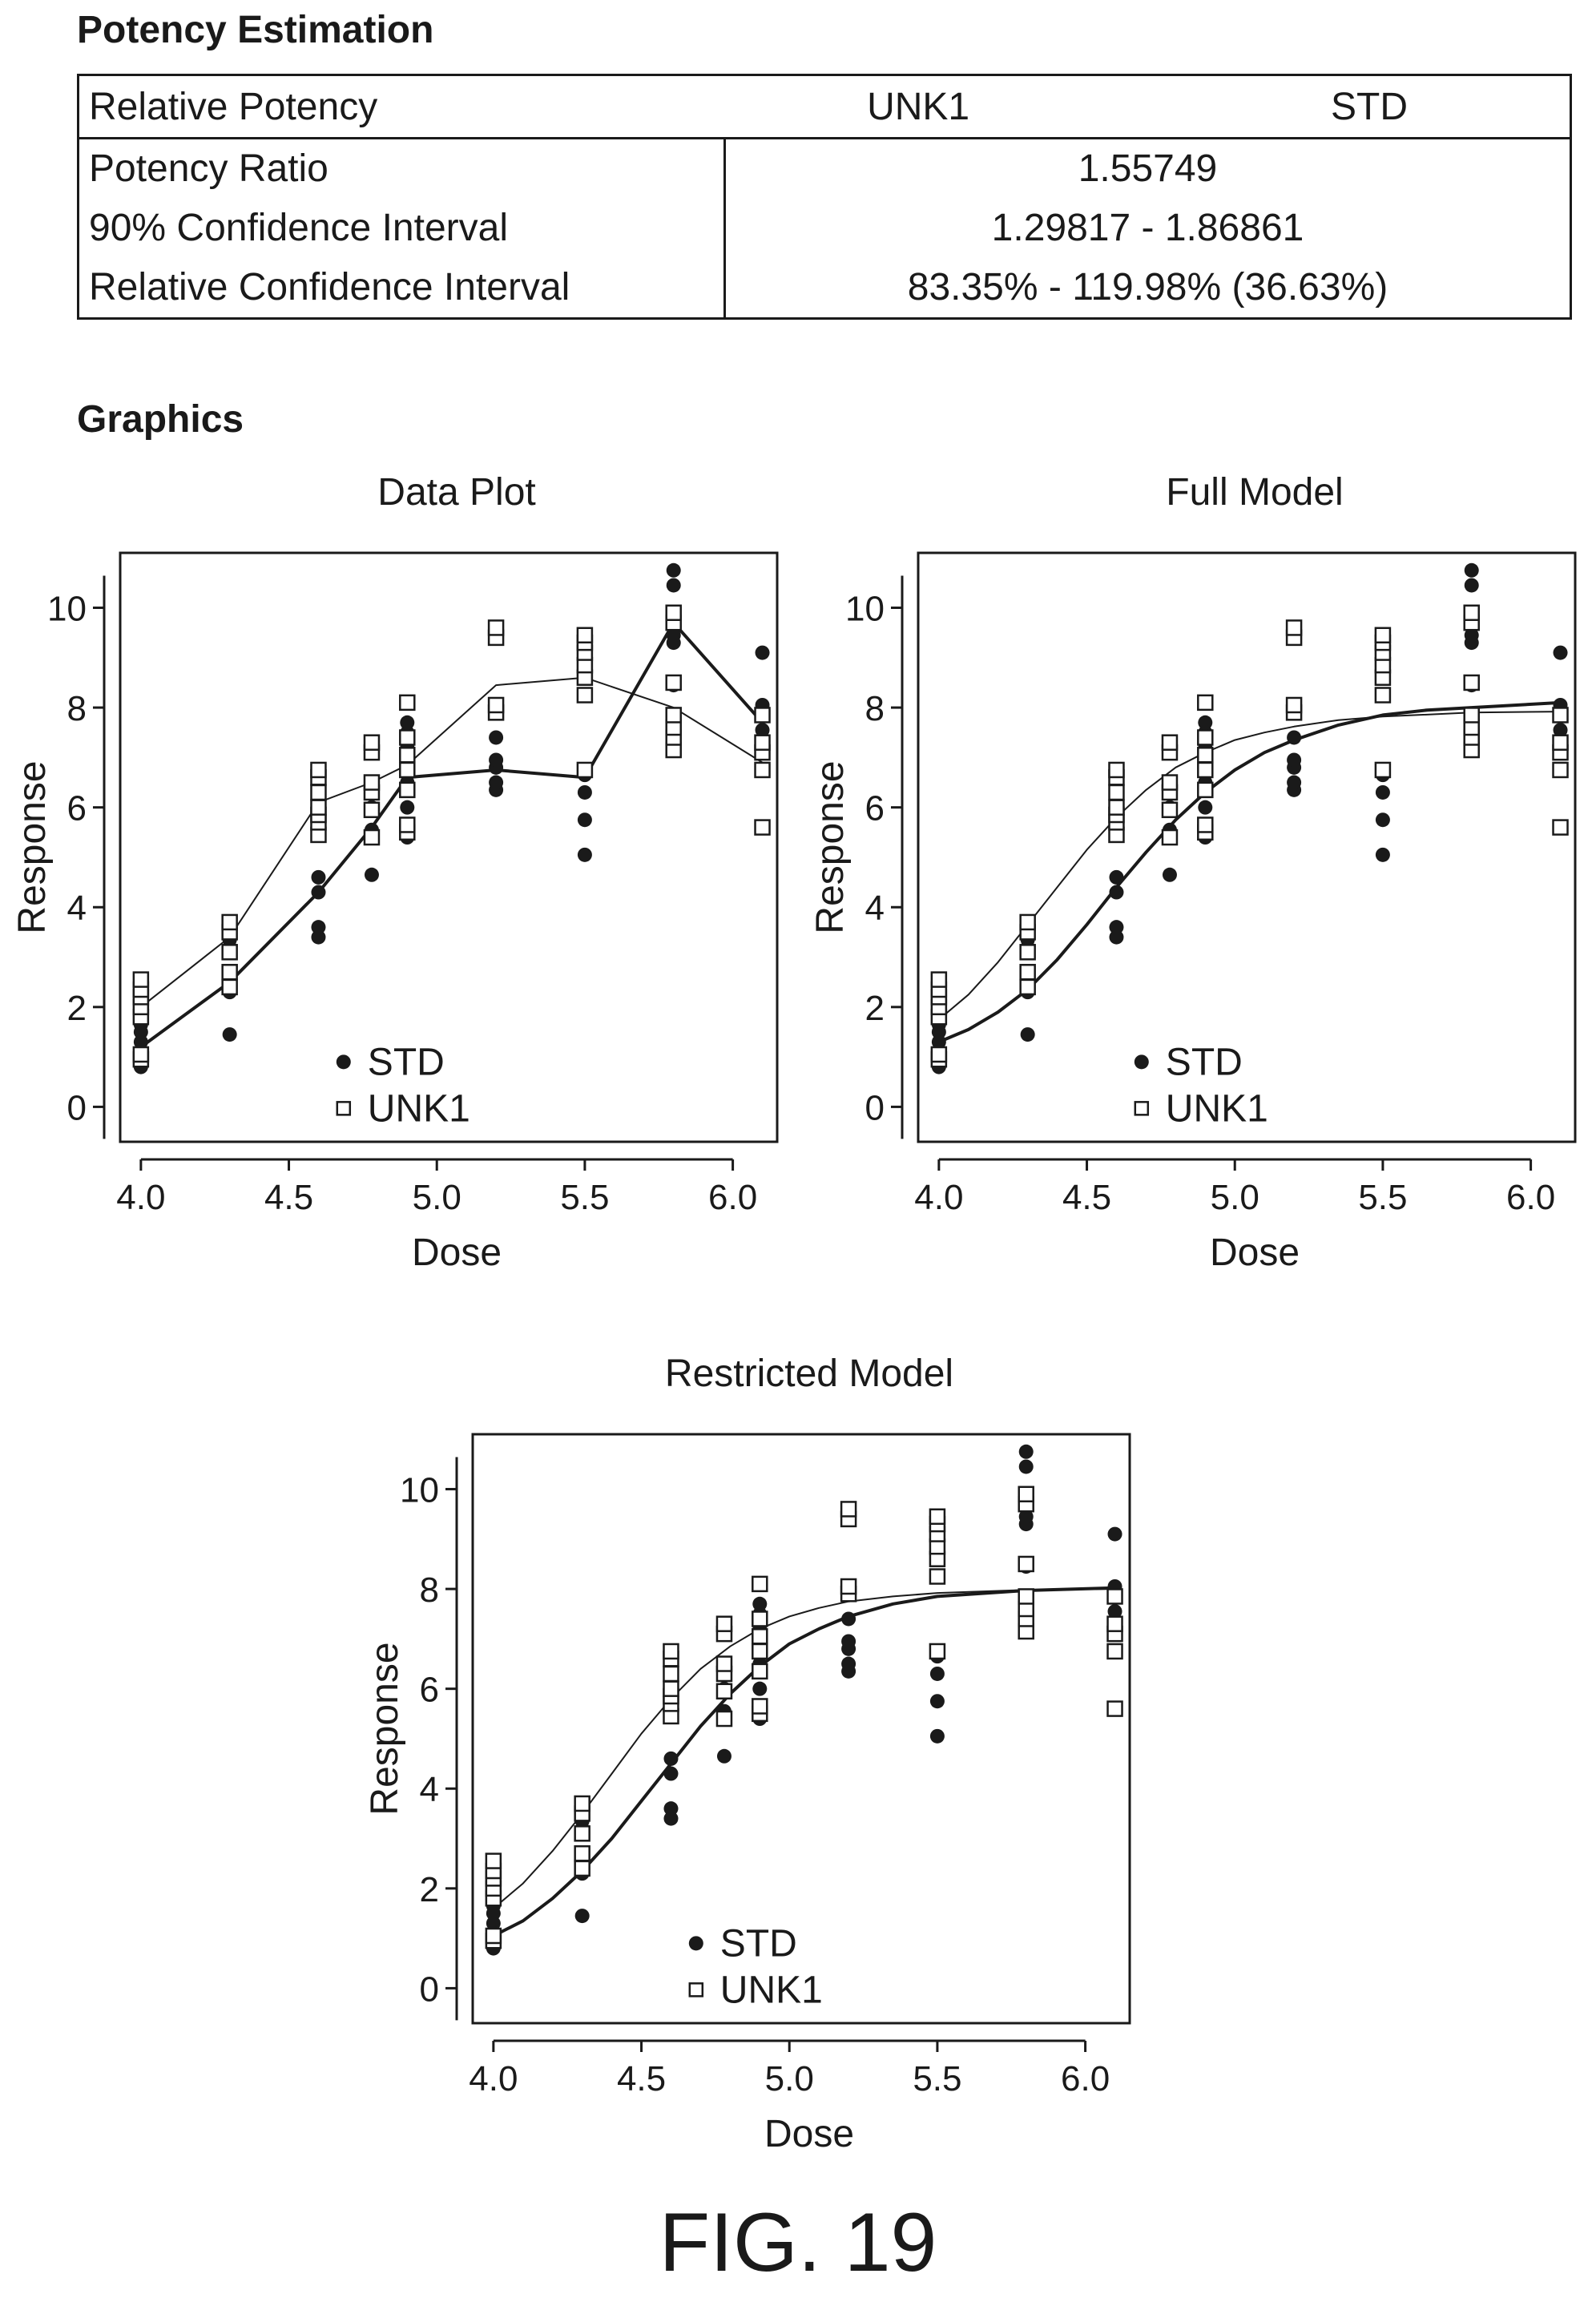 The height and width of the screenshot is (2302, 1596). I want to click on unk1-column-header: UNK1, so click(918, 106).